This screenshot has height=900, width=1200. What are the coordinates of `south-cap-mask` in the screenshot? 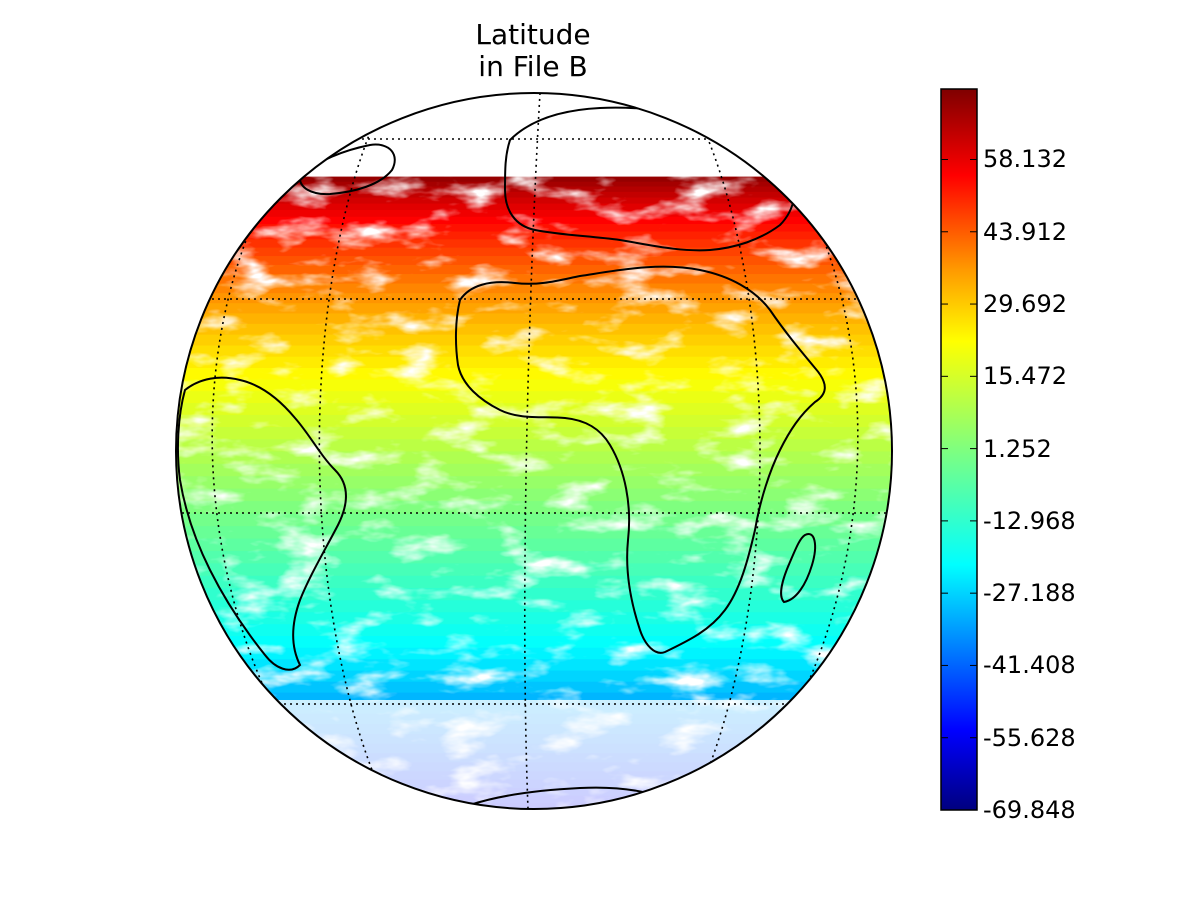 It's located at (534, 754).